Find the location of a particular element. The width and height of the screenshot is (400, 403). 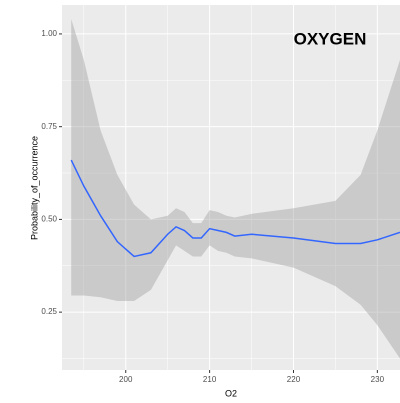

y-tick-label: 0.25 is located at coordinates (49, 311).